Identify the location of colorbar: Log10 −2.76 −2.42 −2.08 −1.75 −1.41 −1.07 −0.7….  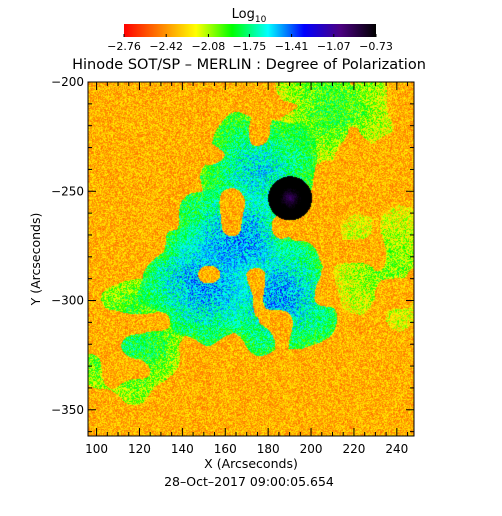
(250, 30).